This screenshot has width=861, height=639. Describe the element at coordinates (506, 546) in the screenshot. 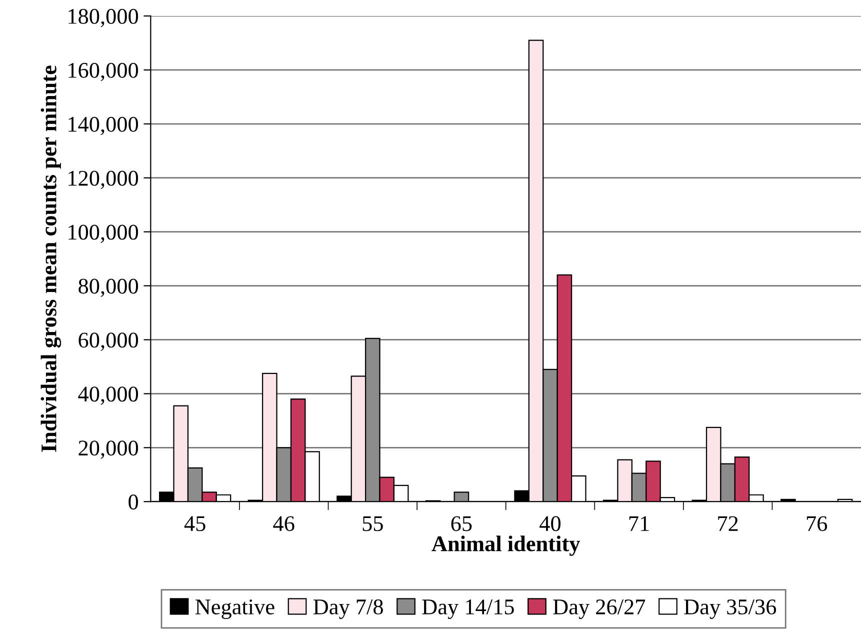

I see `x-axis-title: Animal identity` at that location.